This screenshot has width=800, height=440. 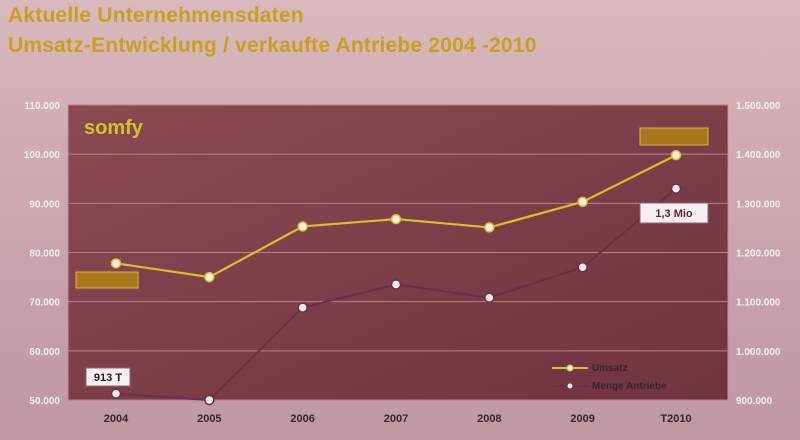 I want to click on y-right-tick-label: 1.400.000, so click(x=758, y=155).